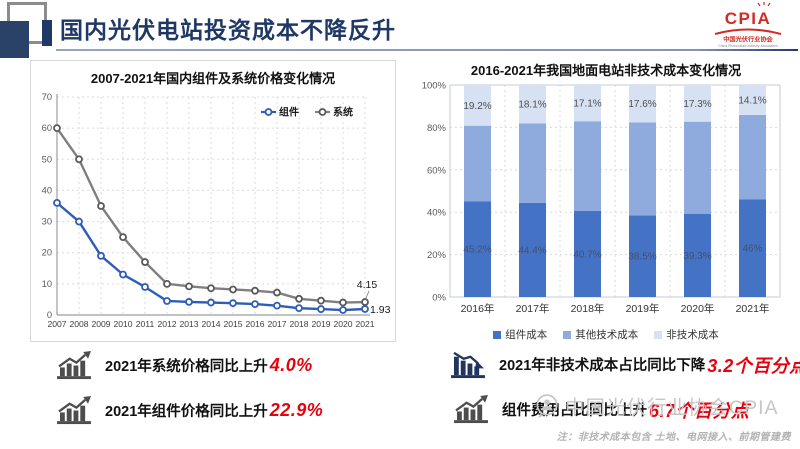 Image resolution: width=800 pixels, height=449 pixels. I want to click on annotation-value: 4.0%, so click(291, 365).